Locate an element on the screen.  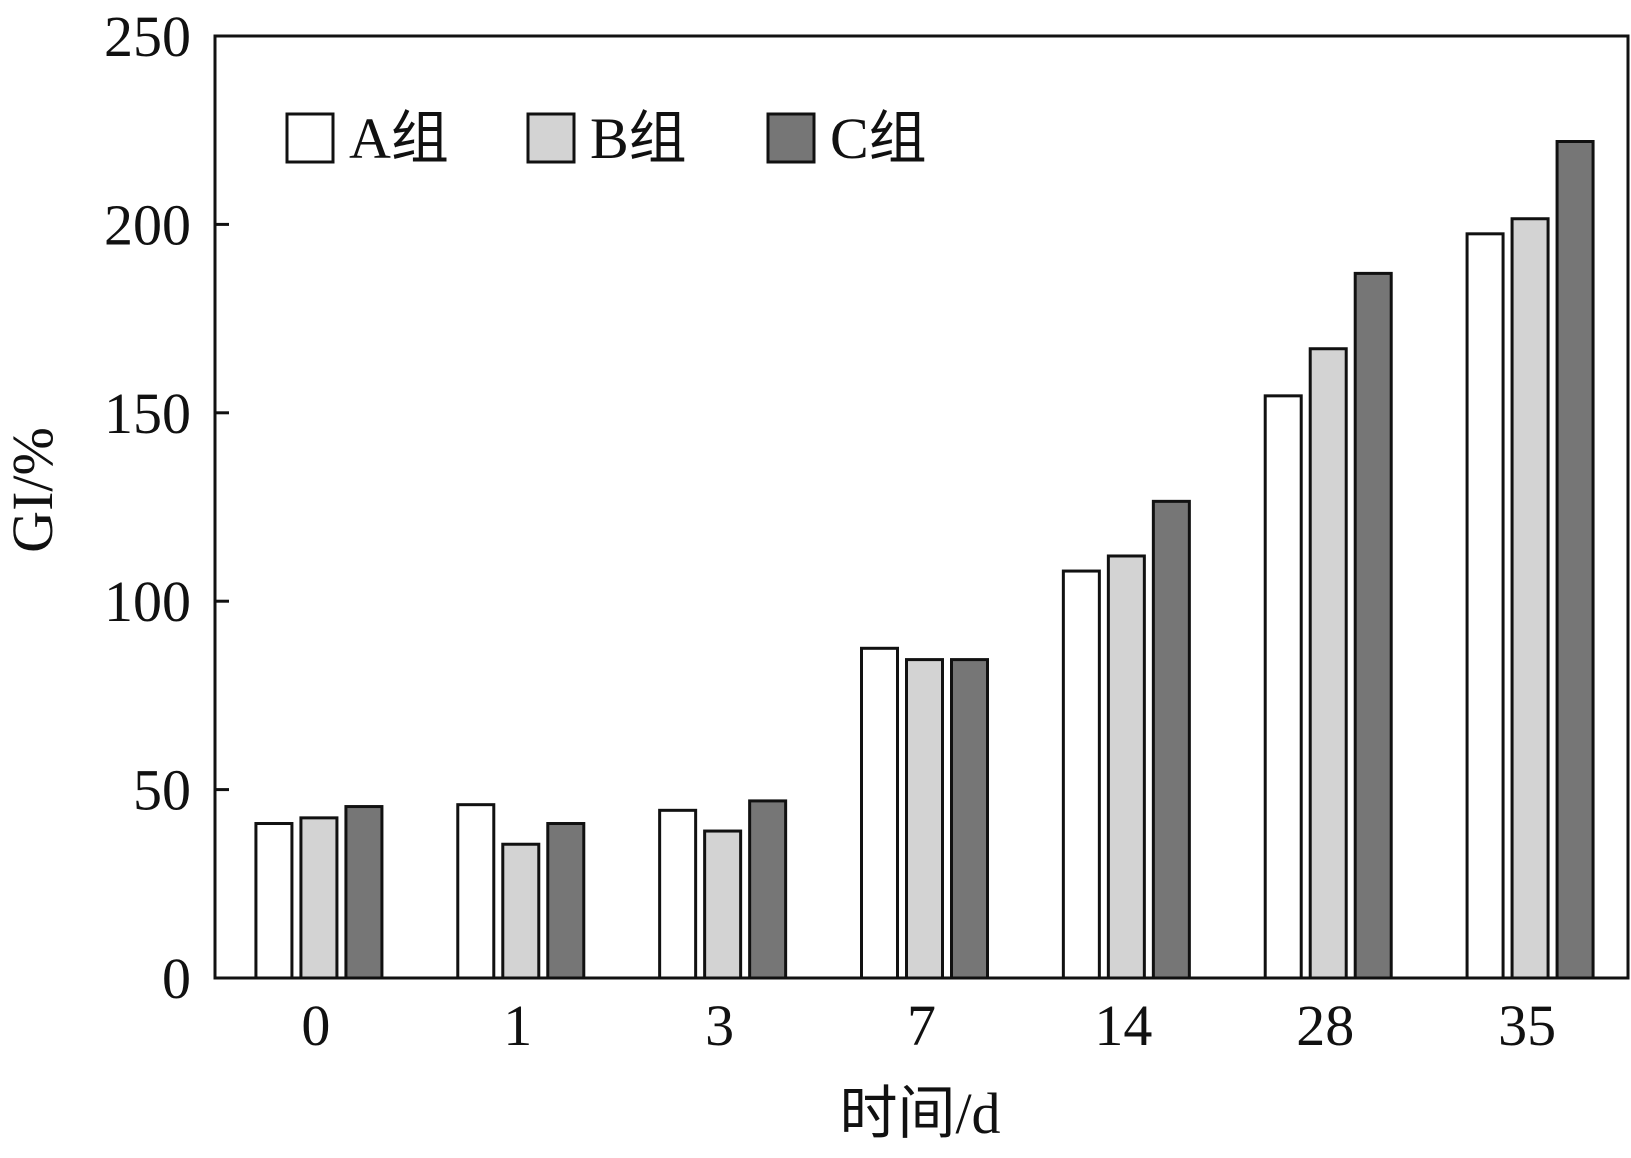
bar-B组-0 is located at coordinates (319, 898).